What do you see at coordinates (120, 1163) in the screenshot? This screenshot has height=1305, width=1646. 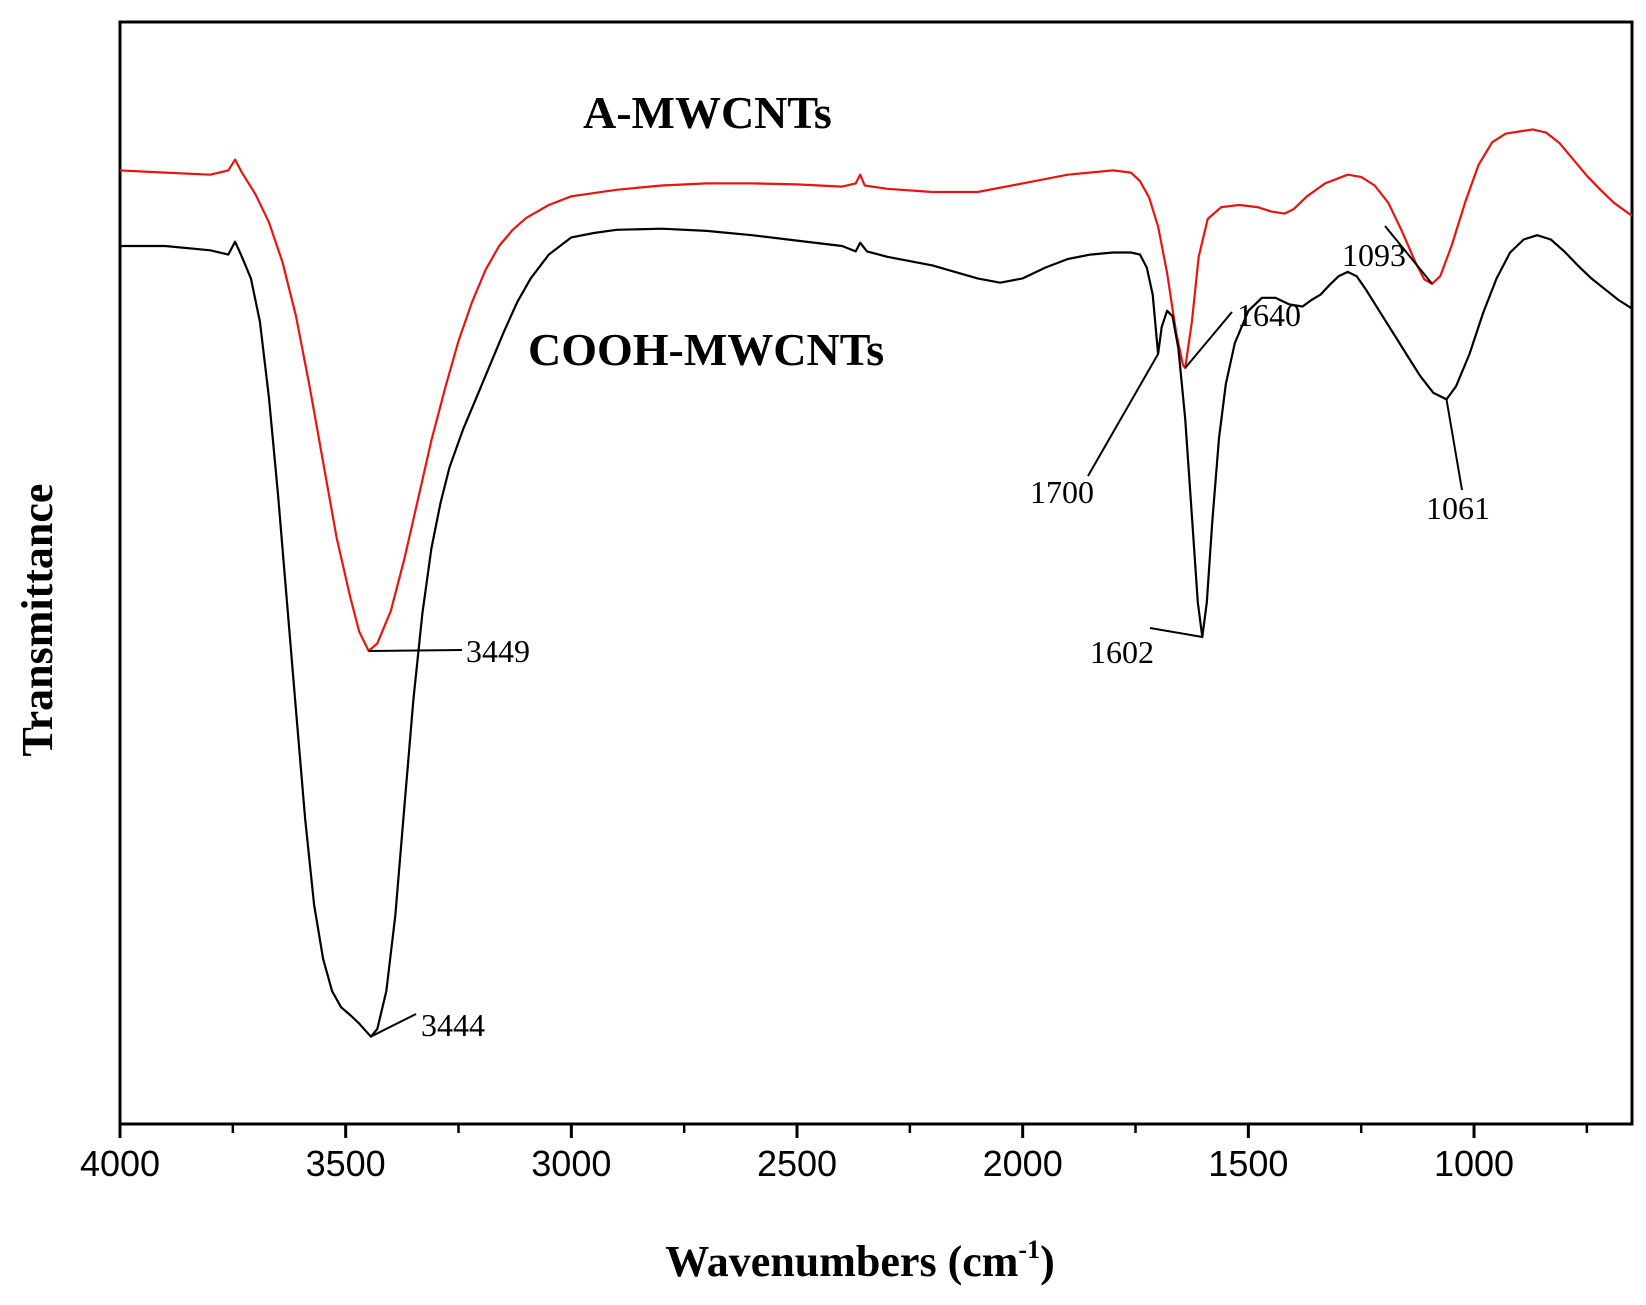 I see `x-tick-label-4000: 4000` at bounding box center [120, 1163].